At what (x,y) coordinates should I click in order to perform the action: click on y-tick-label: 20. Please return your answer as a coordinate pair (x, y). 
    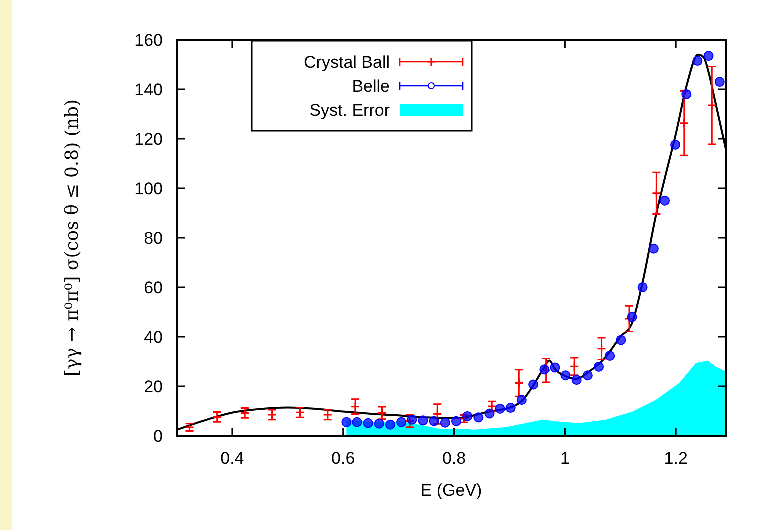
    Looking at the image, I should click on (153, 387).